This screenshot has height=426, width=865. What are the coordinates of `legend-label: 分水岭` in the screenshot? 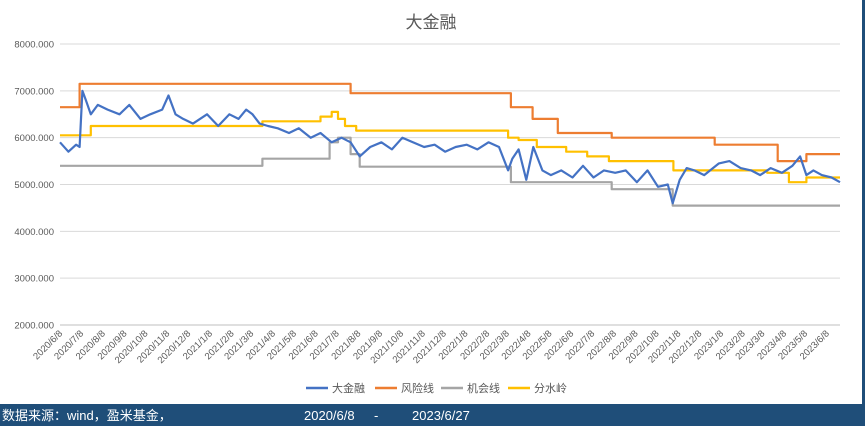 It's located at (550, 388).